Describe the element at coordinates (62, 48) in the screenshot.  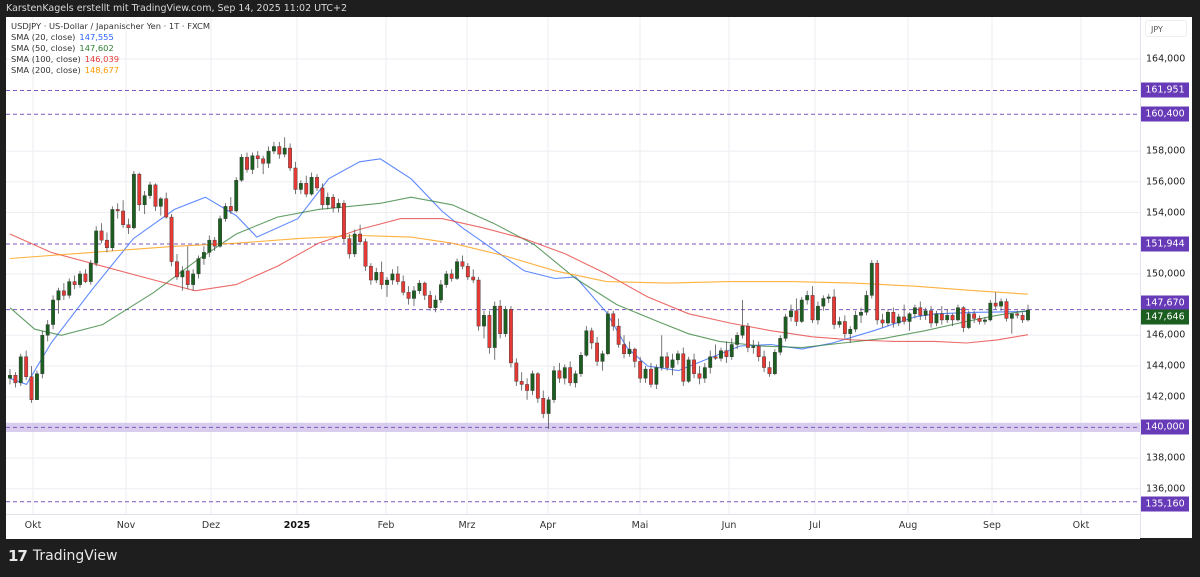
I see `legend-sma-50: SMA (50, close) 147,602` at that location.